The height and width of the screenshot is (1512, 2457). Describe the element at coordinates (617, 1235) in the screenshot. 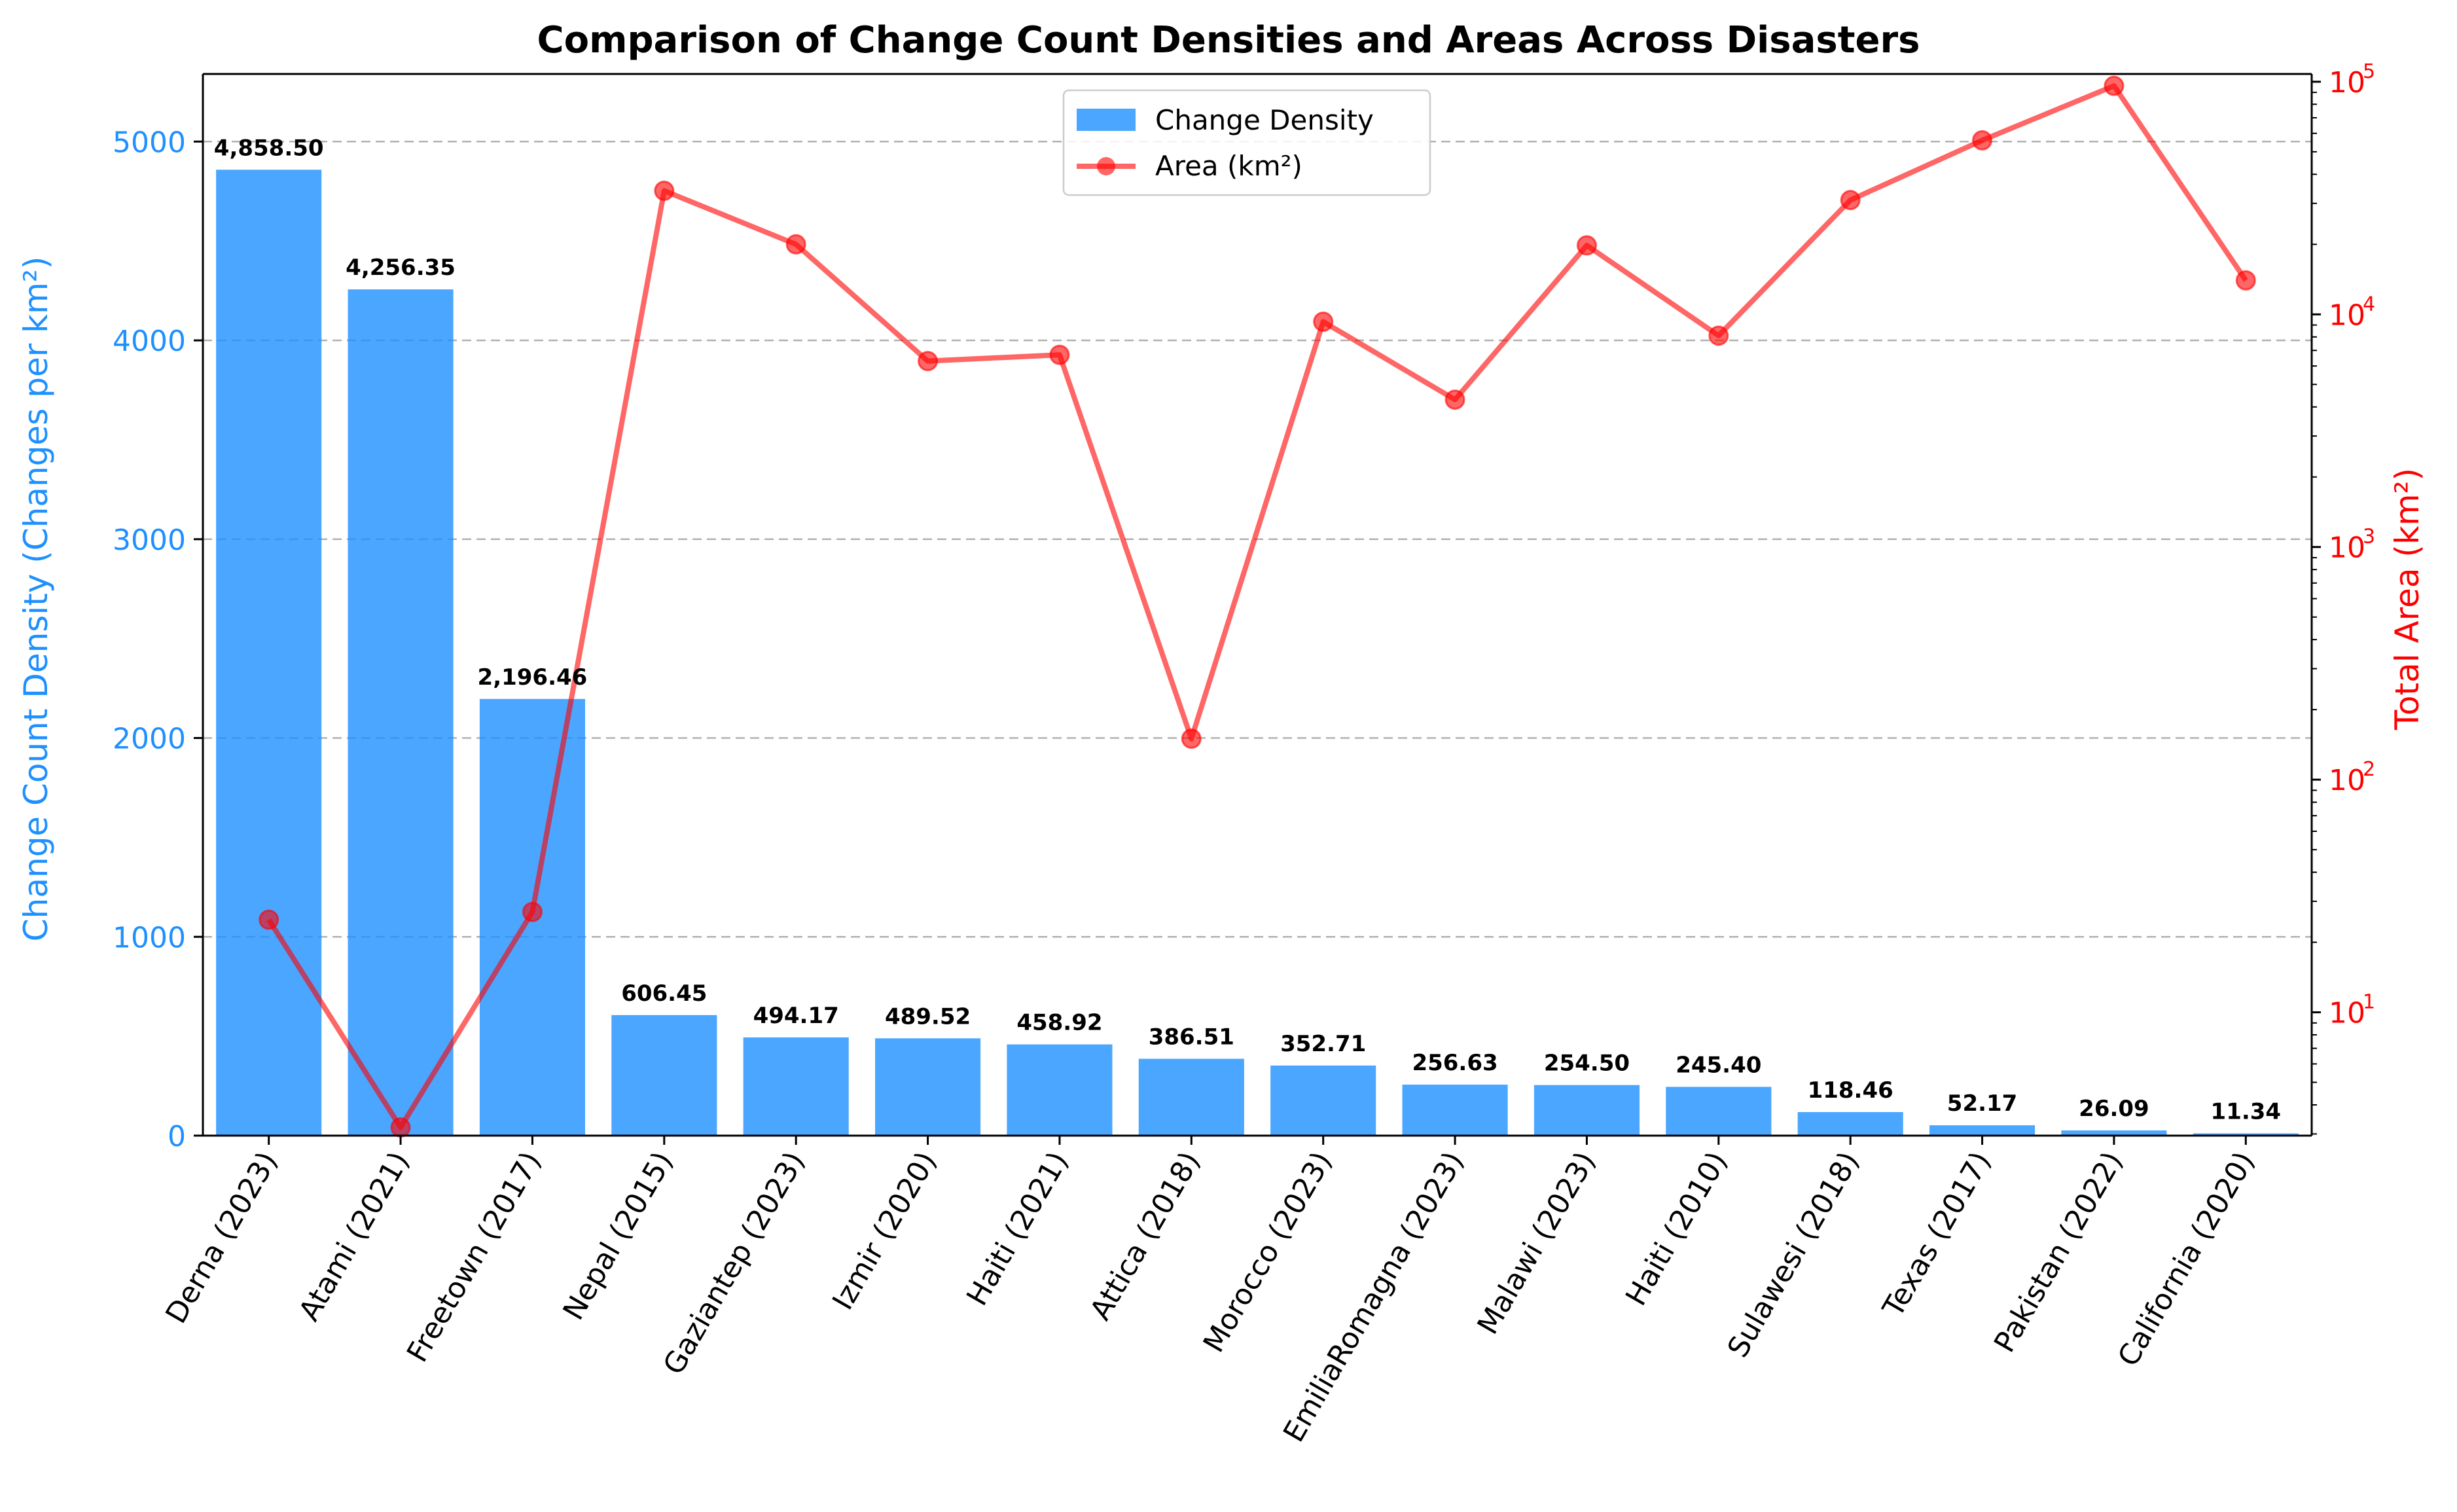

I see `x-tick-label: Nepal (2015)` at that location.